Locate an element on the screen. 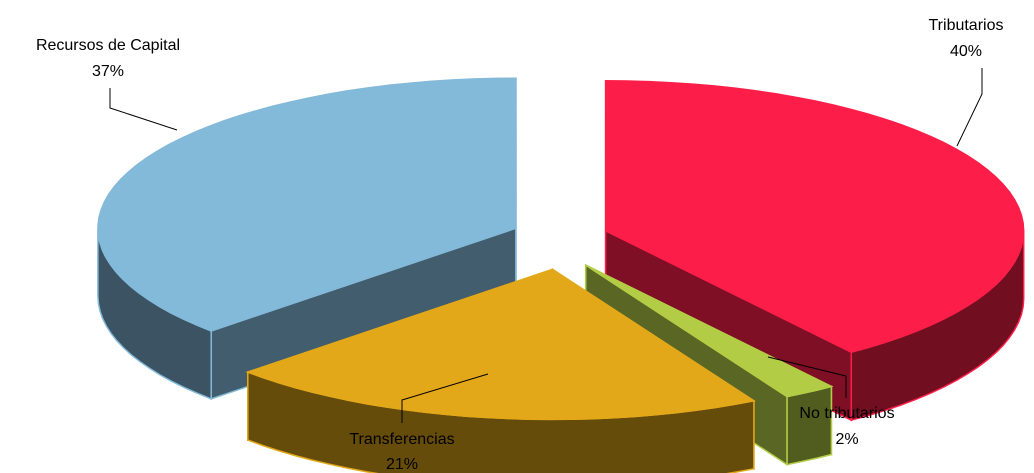  slice-top-no-tributarios is located at coordinates (709, 331).